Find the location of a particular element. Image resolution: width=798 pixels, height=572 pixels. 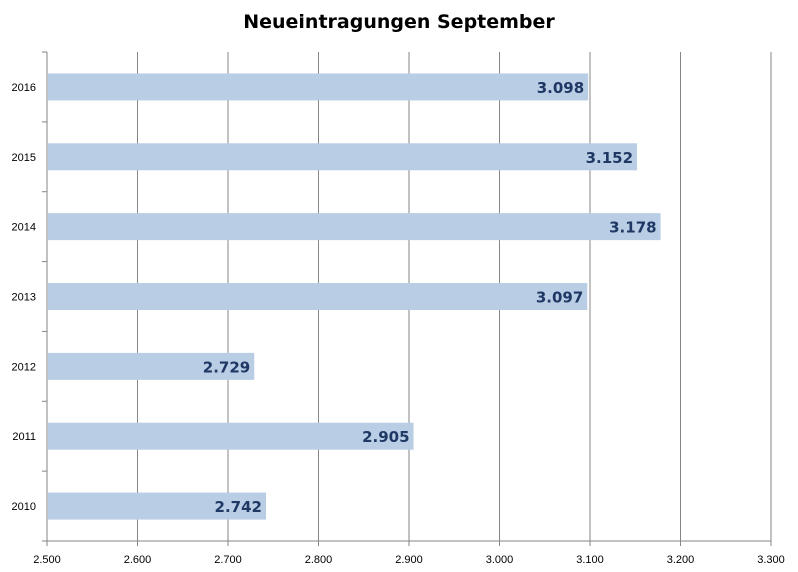

x-tick-label: 2.900 is located at coordinates (409, 560).